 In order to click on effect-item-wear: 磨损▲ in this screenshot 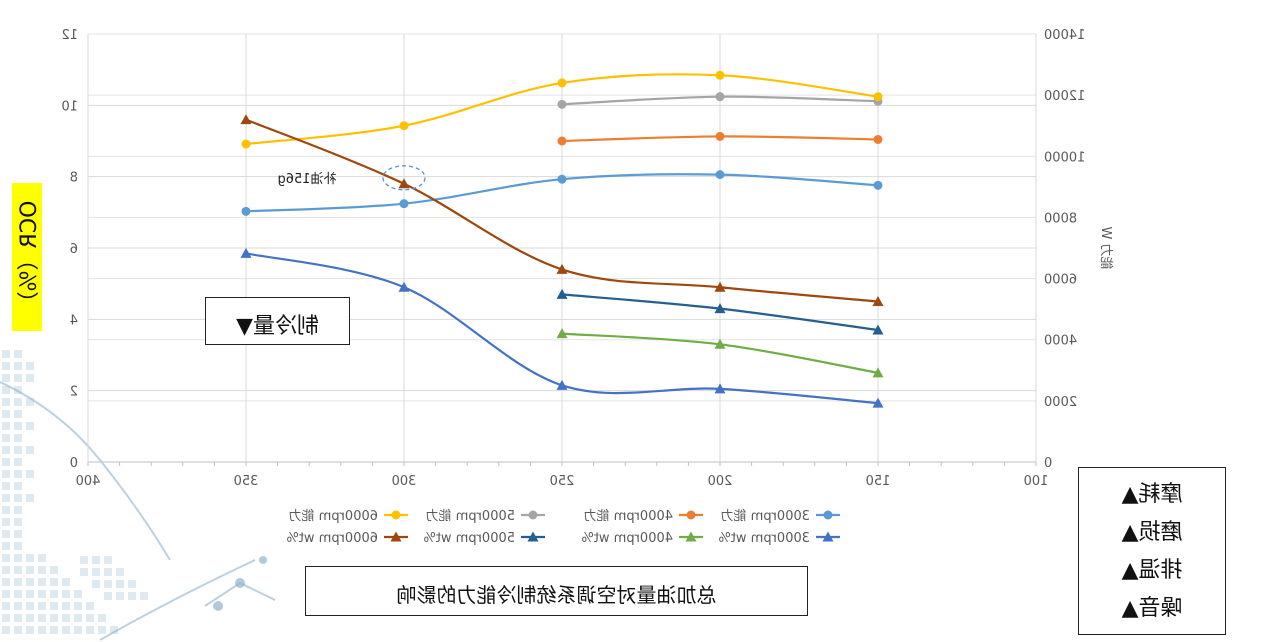, I will do `click(1152, 532)`.